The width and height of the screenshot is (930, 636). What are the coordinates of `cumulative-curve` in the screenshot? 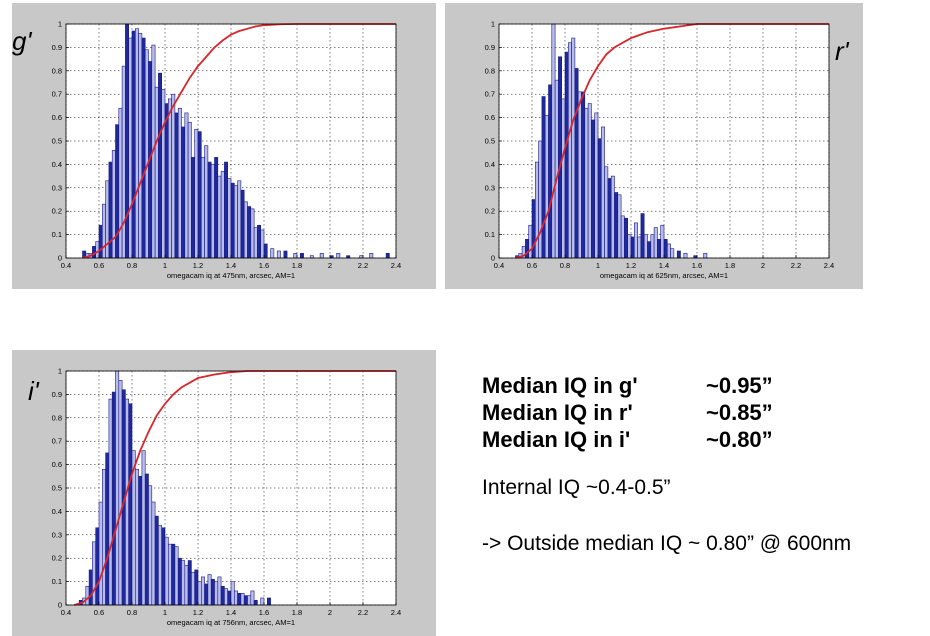 It's located at (235, 488).